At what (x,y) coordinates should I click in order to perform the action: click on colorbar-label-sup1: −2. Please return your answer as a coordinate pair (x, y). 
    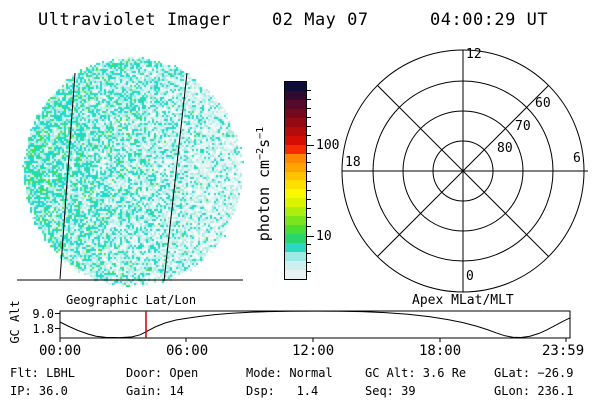
    Looking at the image, I should click on (260, 153).